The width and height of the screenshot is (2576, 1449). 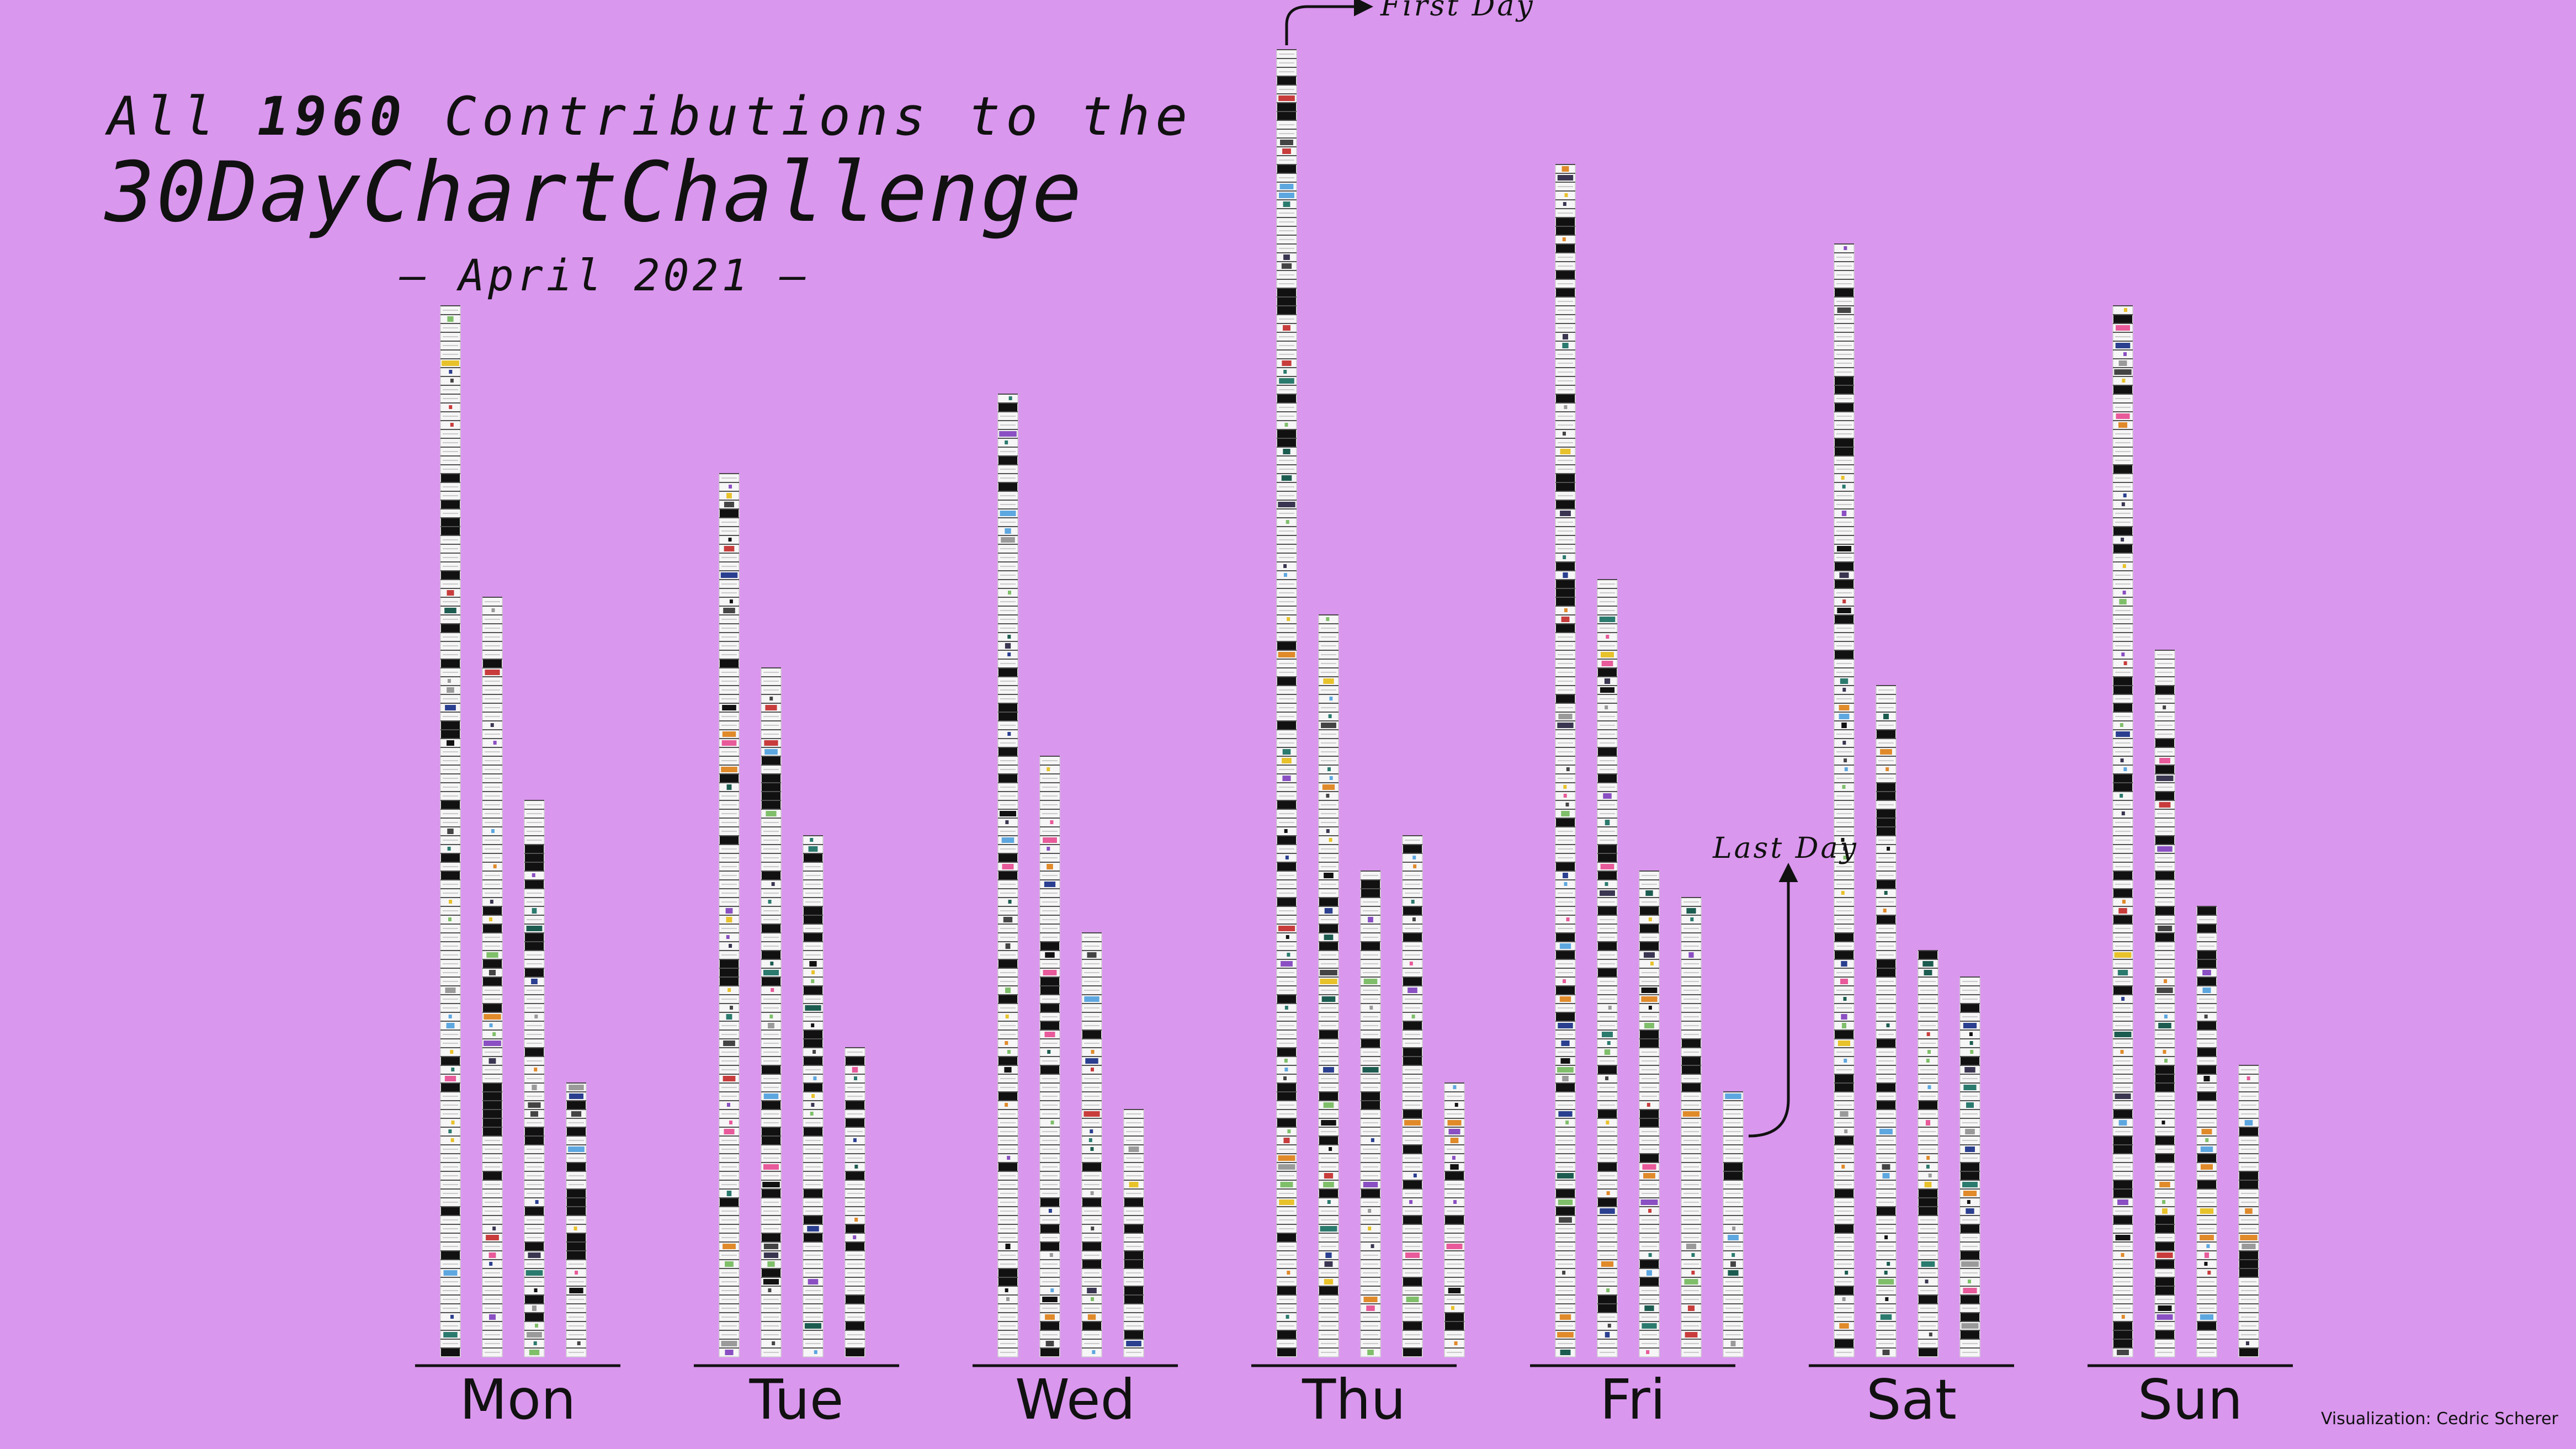 What do you see at coordinates (1075, 1400) in the screenshot?
I see `day-label-wed: Wed` at bounding box center [1075, 1400].